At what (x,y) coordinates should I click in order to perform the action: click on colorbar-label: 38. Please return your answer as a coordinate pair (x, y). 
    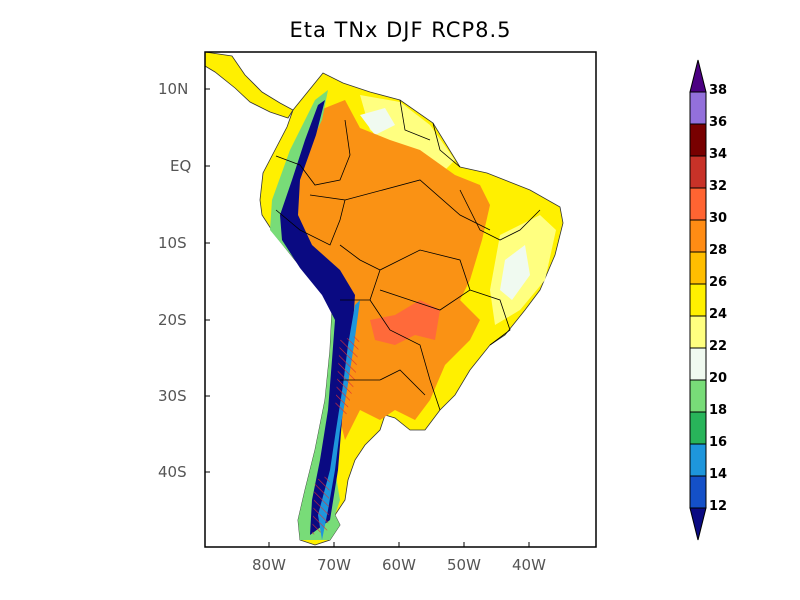
    Looking at the image, I should click on (718, 90).